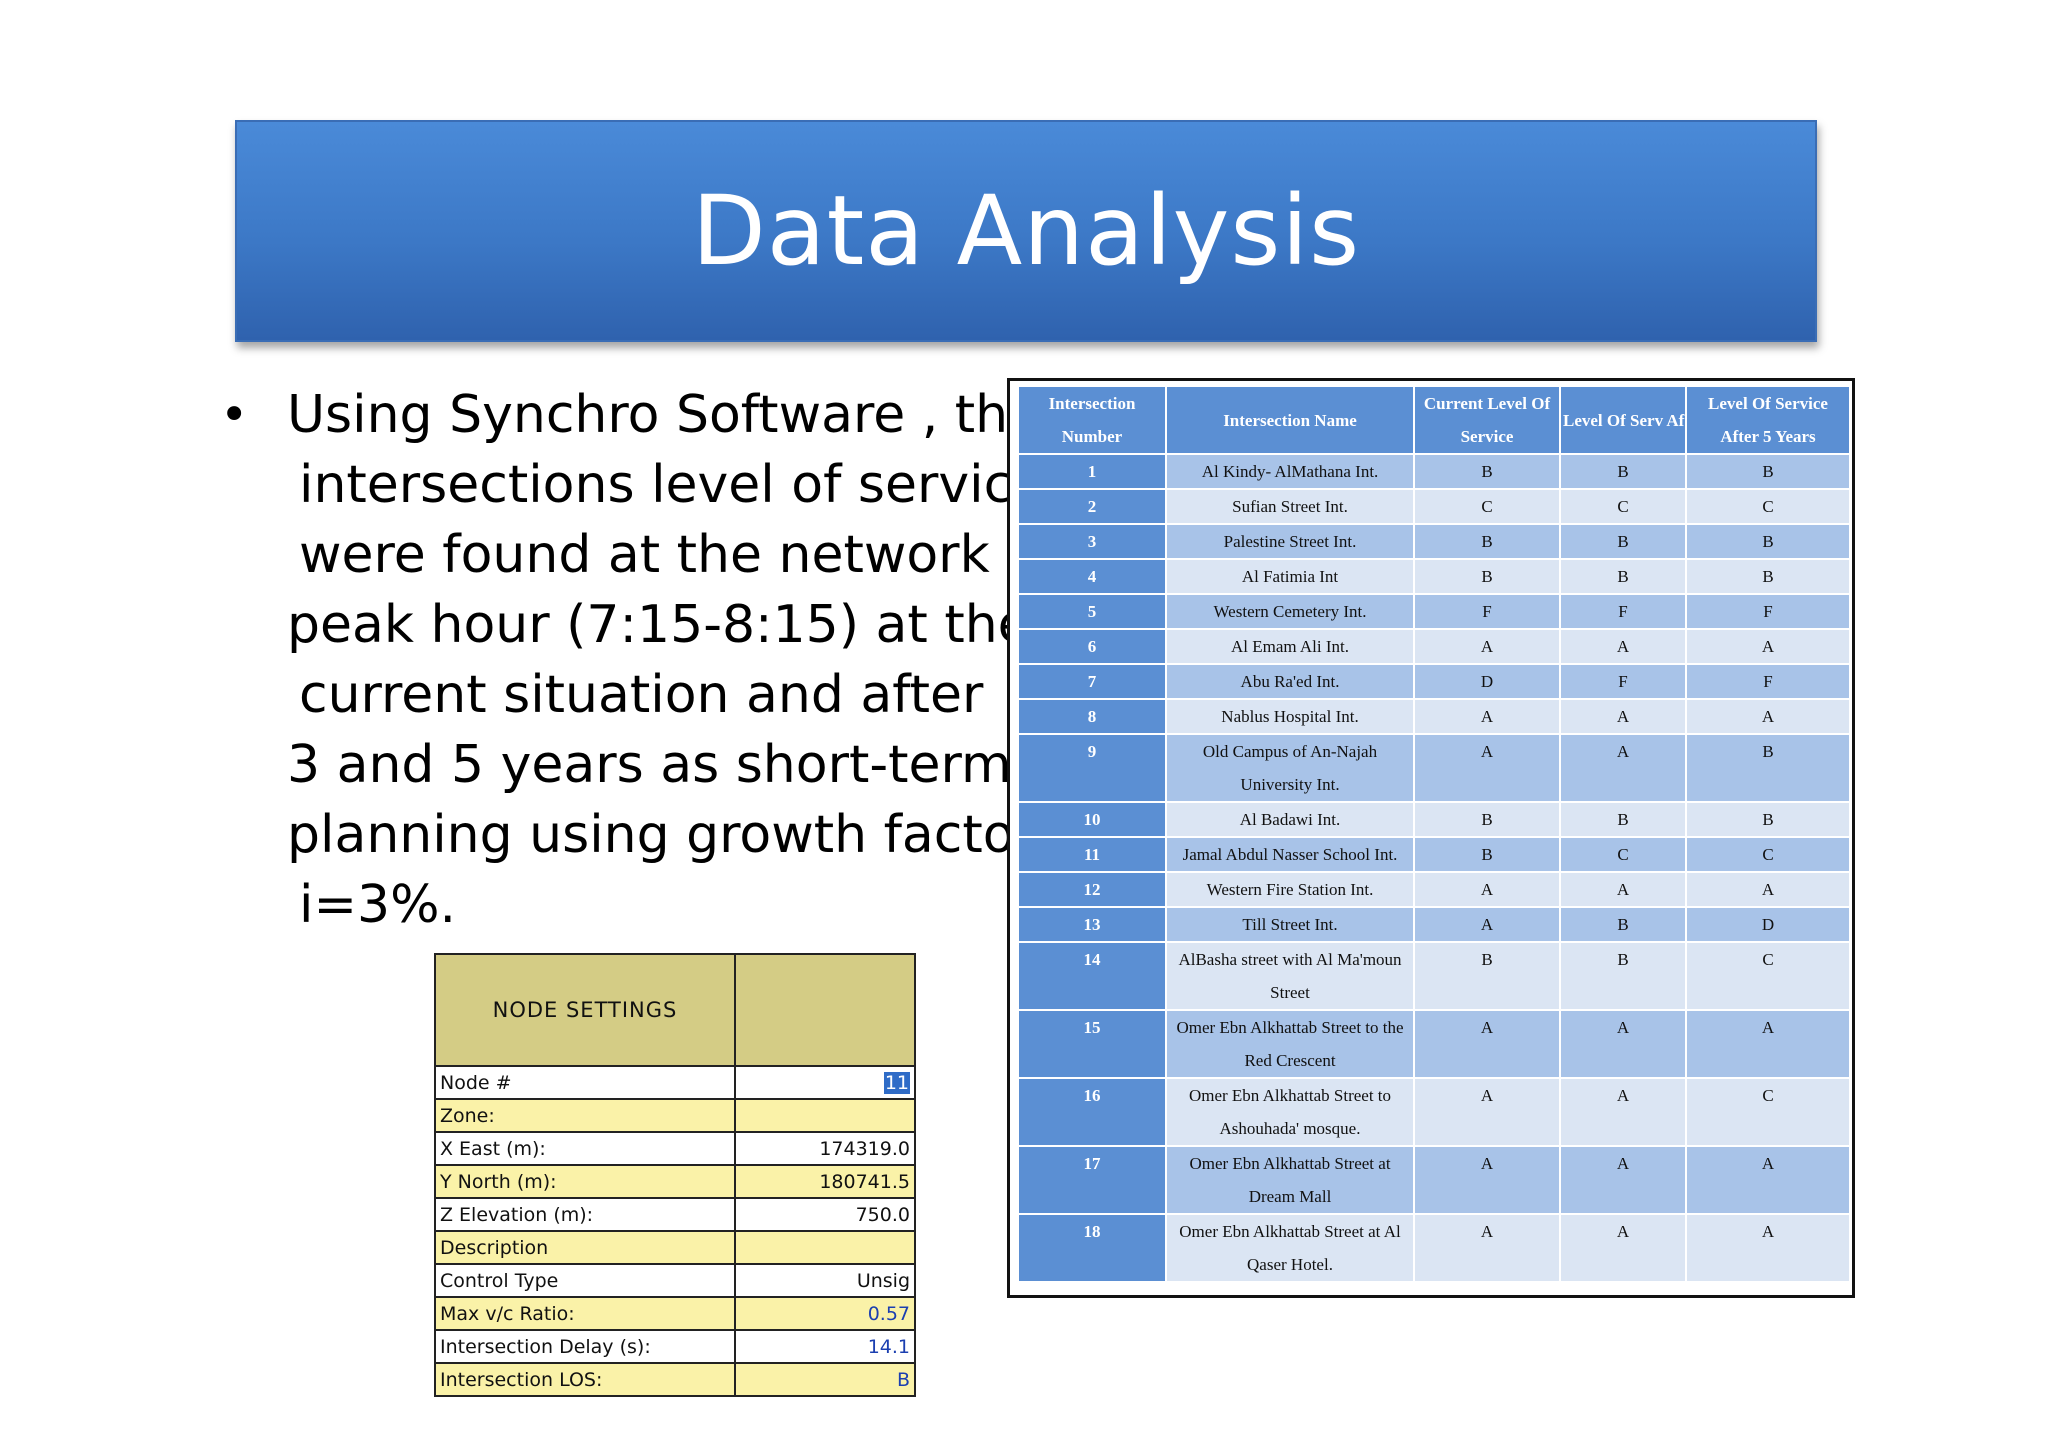 Image resolution: width=2048 pixels, height=1448 pixels. I want to click on bullet-line: peak hour (7:15-8:15) at the, so click(658, 625).